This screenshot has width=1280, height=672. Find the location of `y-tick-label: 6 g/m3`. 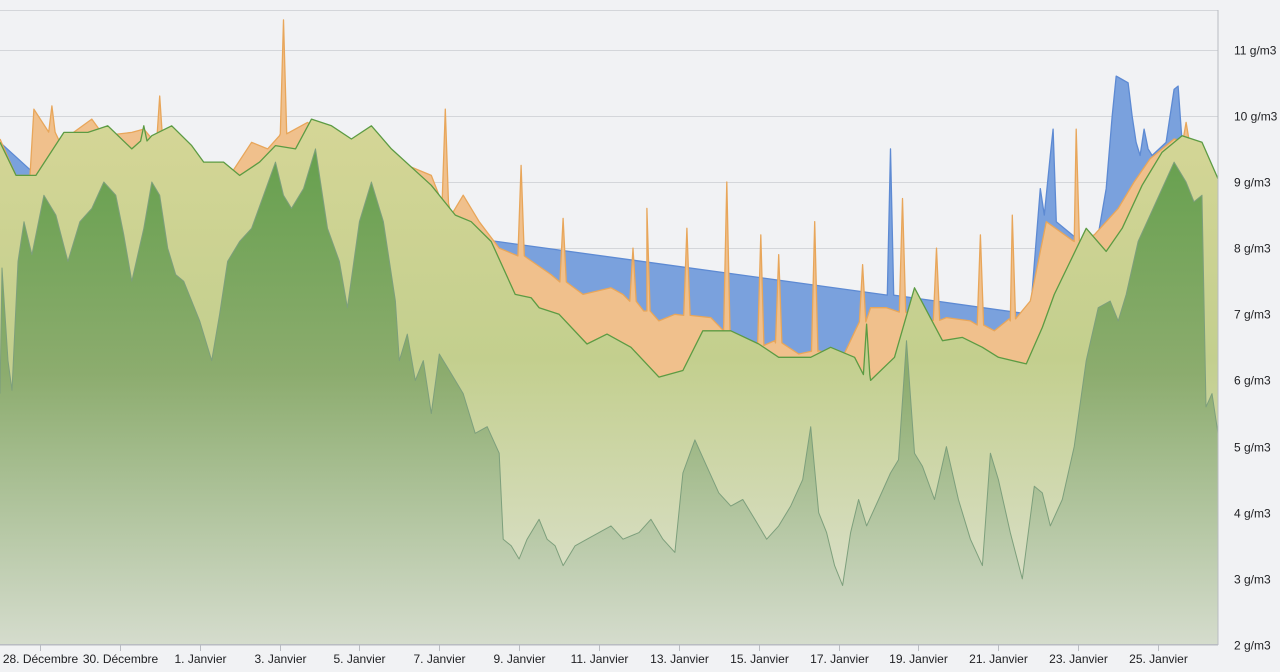

y-tick-label: 6 g/m3 is located at coordinates (1252, 381).